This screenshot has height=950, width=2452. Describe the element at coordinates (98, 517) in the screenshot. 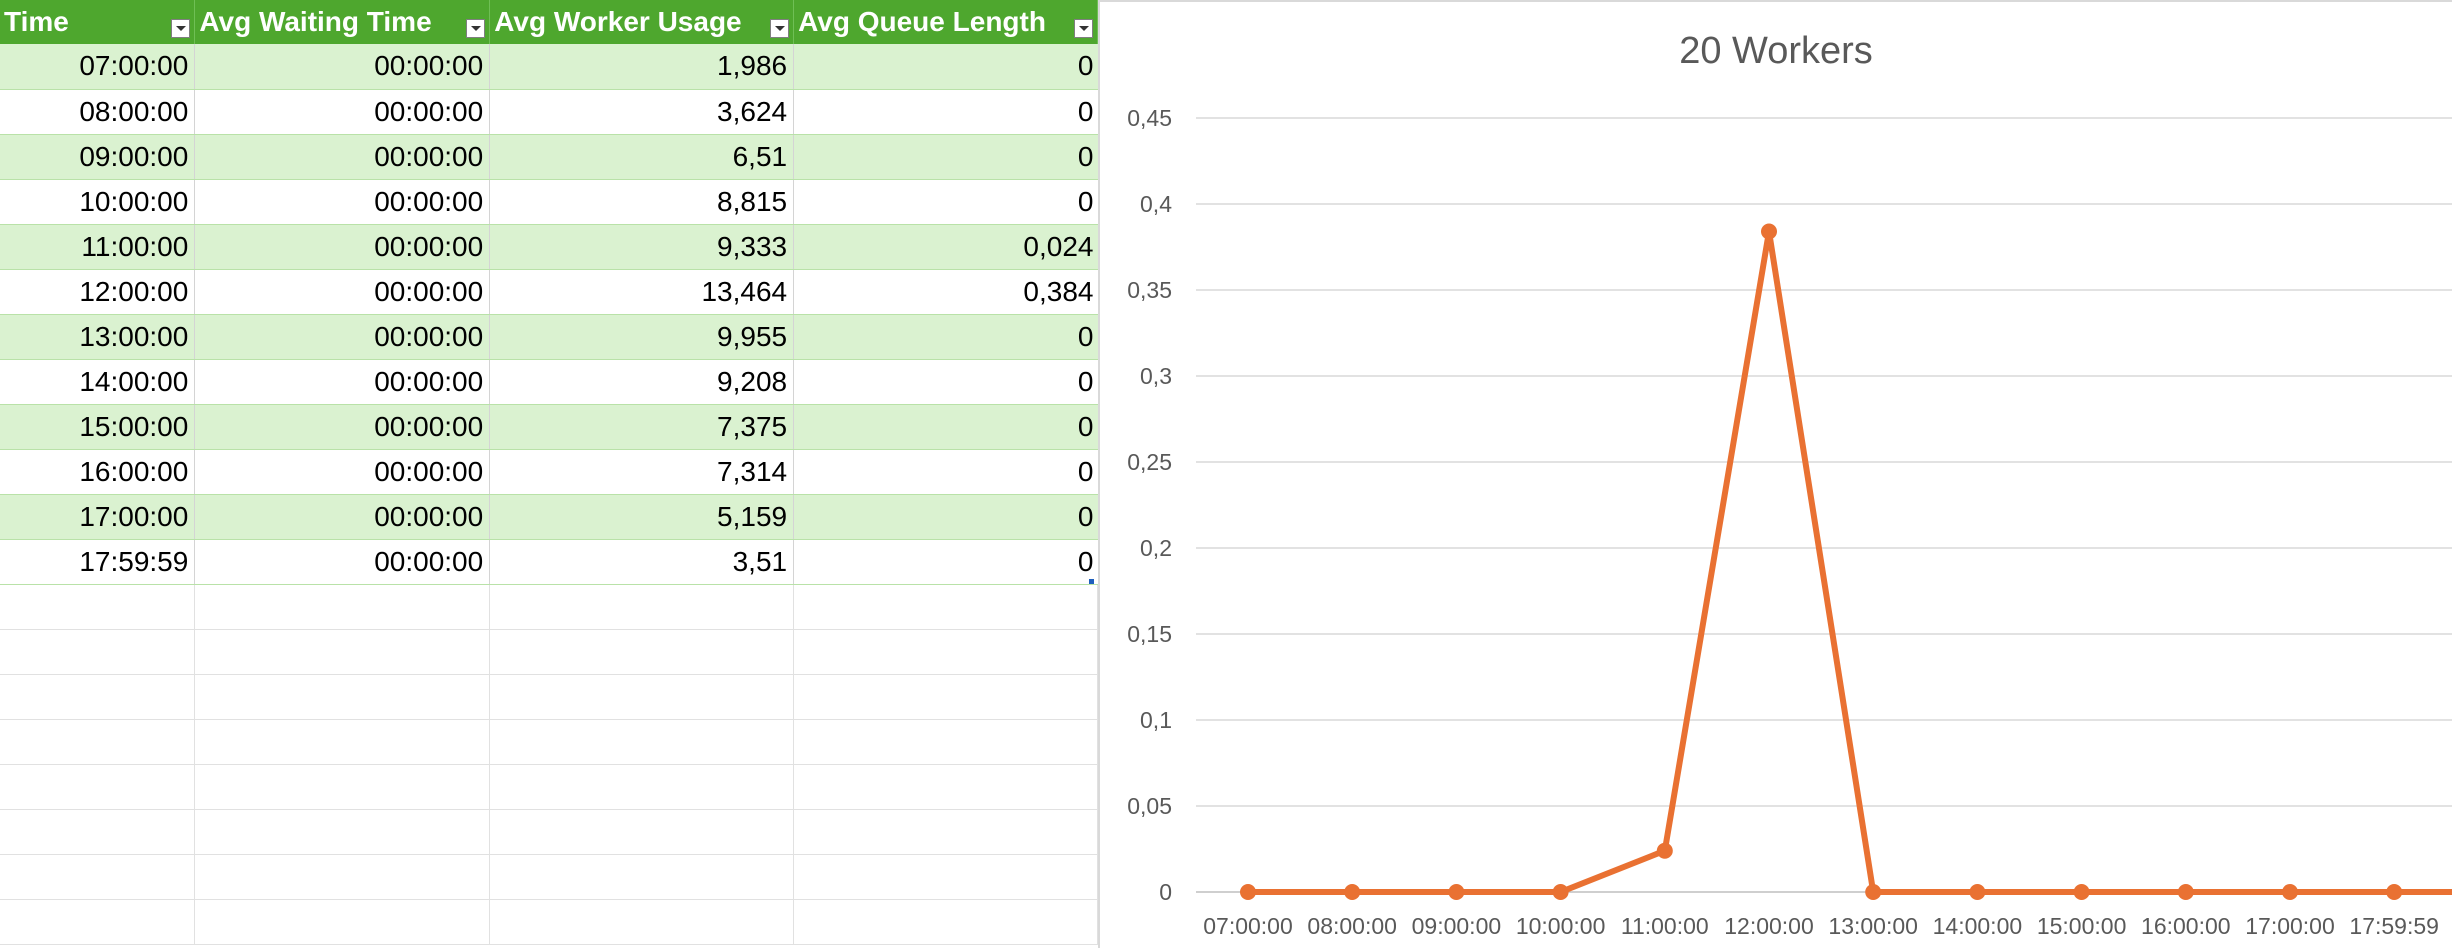

I see `cell-time: 17:00:00` at that location.